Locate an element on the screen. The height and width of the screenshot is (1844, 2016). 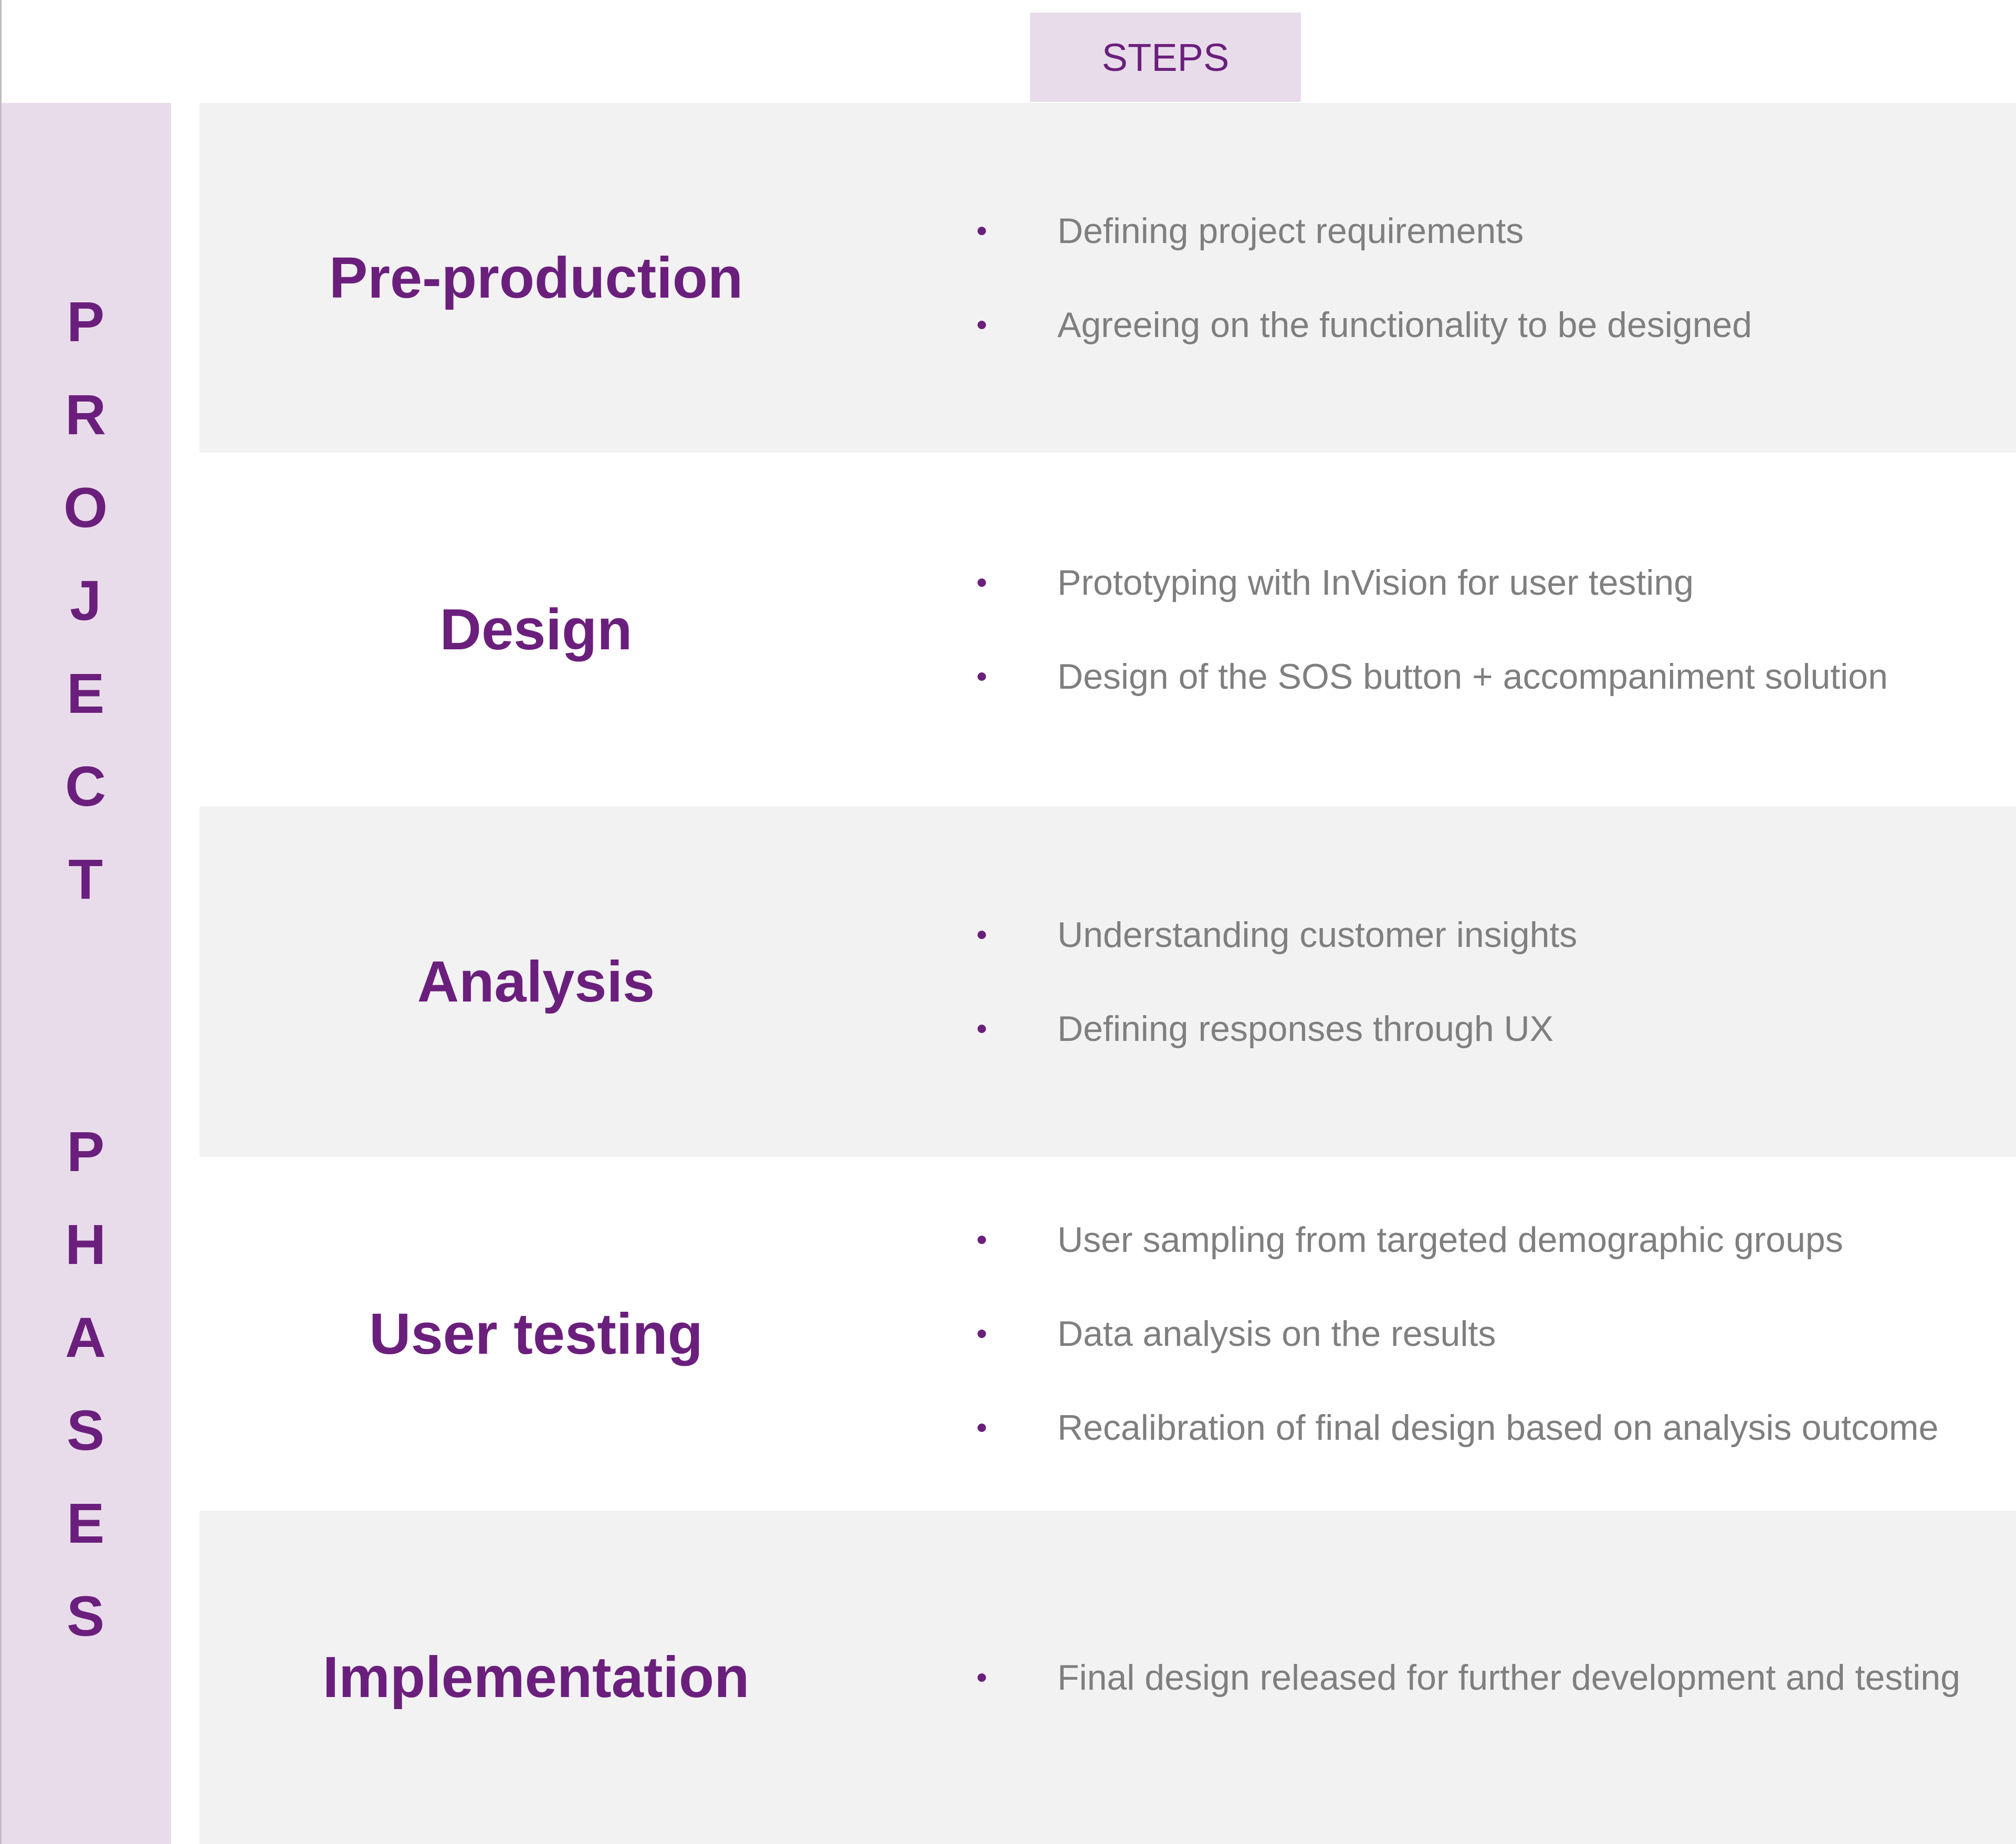
step-text: Understanding customer insights is located at coordinates (1317, 934).